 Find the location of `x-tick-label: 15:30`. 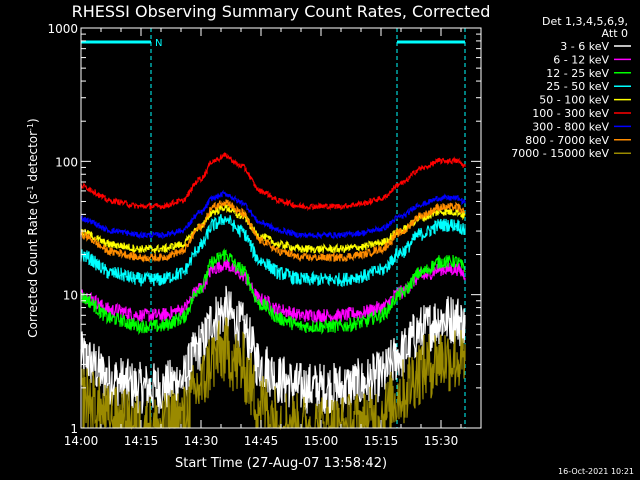

x-tick-label: 15:30 is located at coordinates (441, 441).